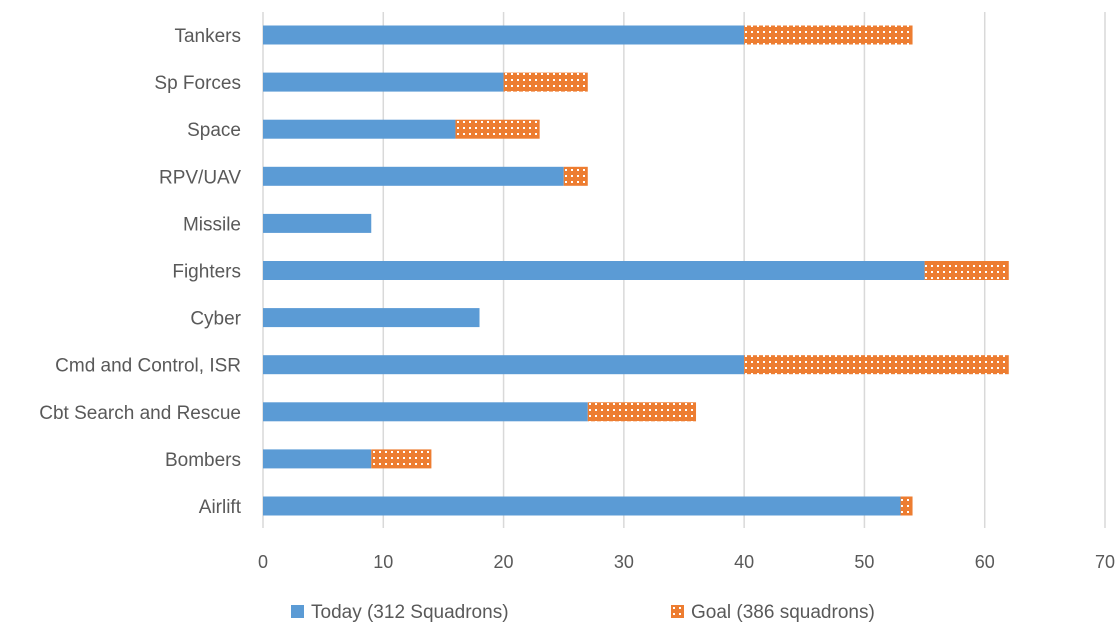 The image size is (1119, 629). What do you see at coordinates (985, 562) in the screenshot?
I see `x-tick-label: 60` at bounding box center [985, 562].